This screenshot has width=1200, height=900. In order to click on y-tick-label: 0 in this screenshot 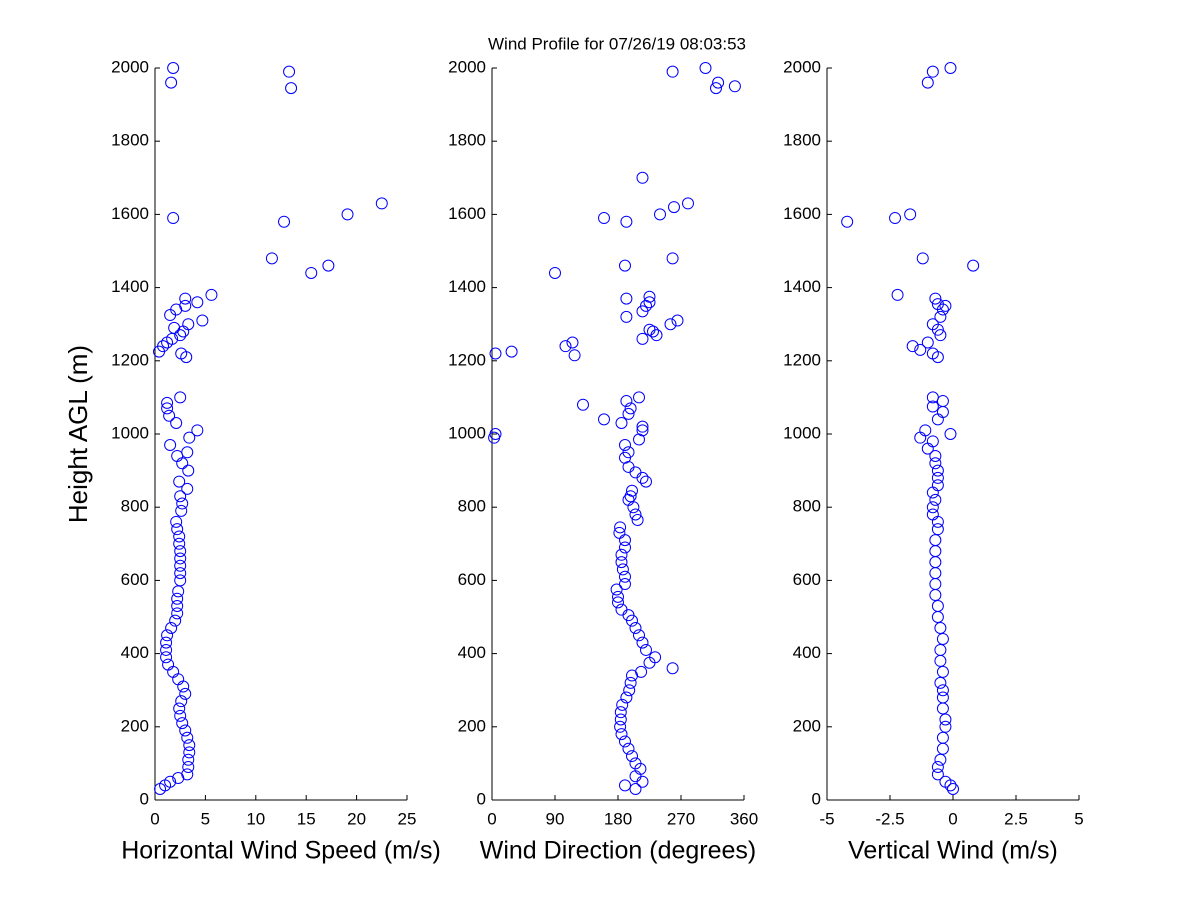, I will do `click(481, 798)`.